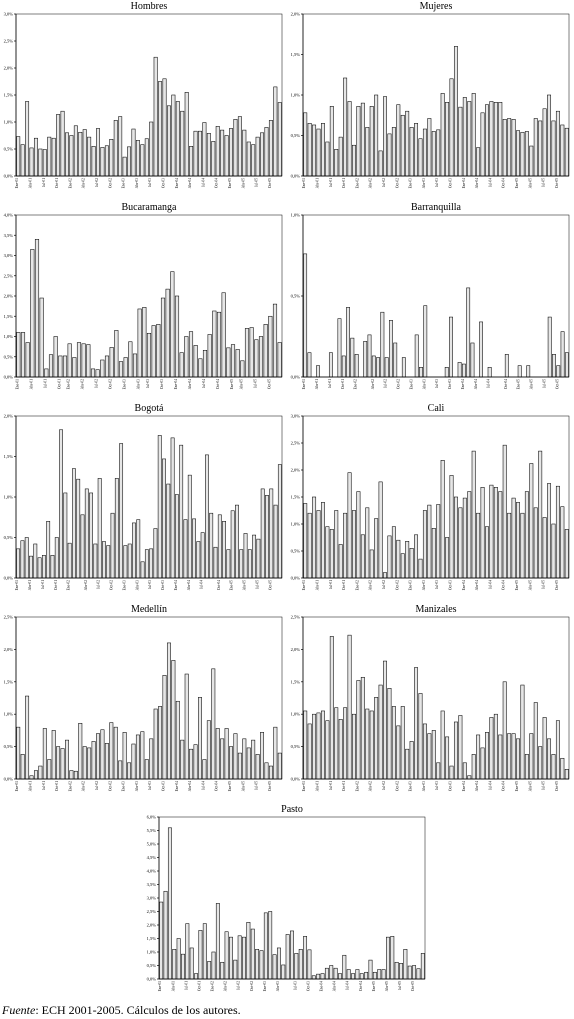 The height and width of the screenshot is (1019, 574). Describe the element at coordinates (296, 378) in the screenshot. I see `barranquilla-ytick-label: 0,0%` at that location.